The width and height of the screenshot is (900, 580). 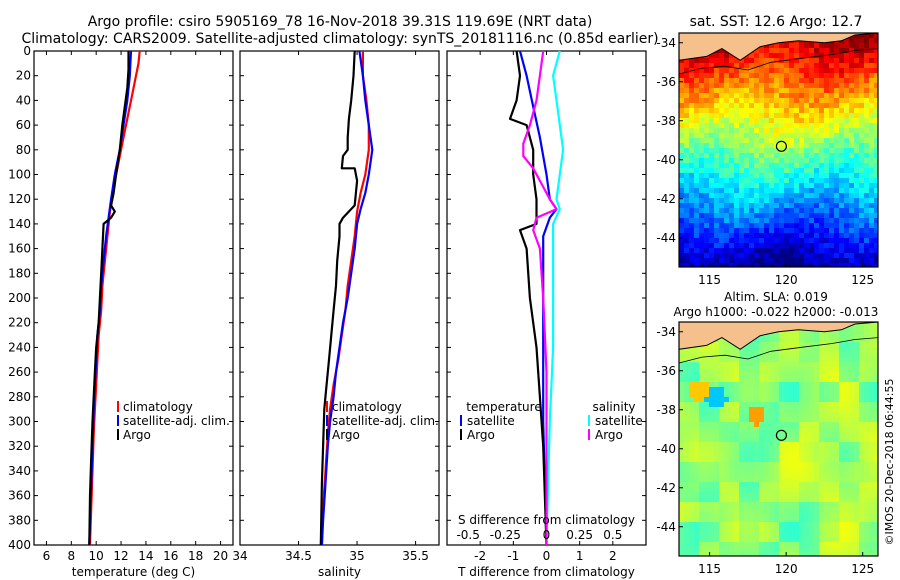 I want to click on y-tick-label: -38, so click(x=666, y=121).